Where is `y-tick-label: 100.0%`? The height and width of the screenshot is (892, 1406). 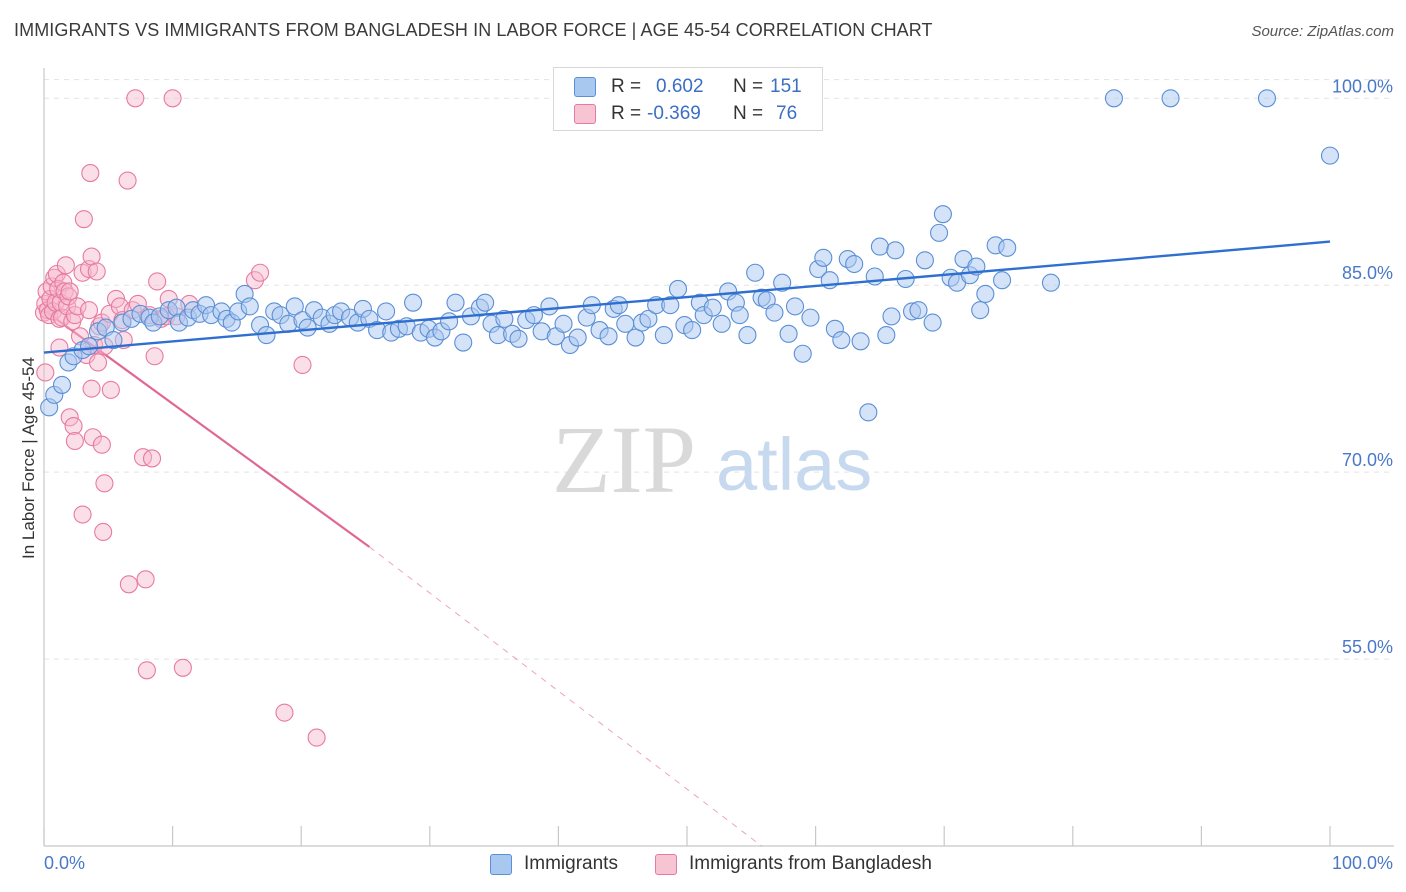
y-tick-label: 100.0% is located at coordinates (1362, 86).